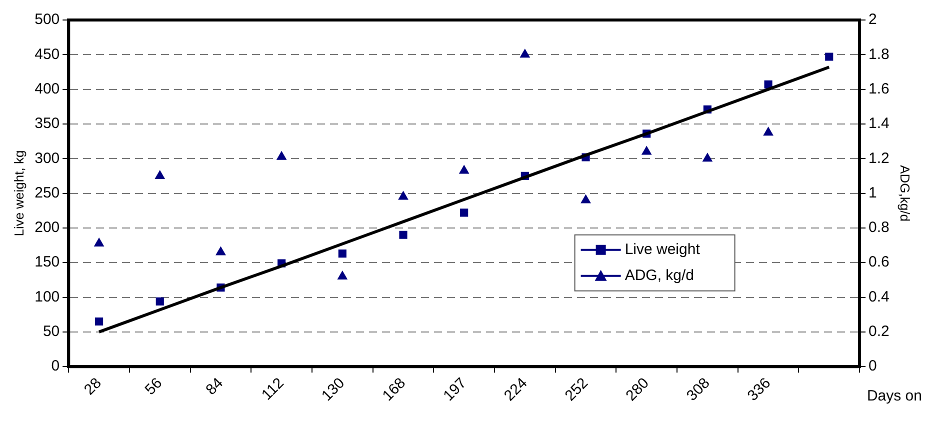 This screenshot has height=431, width=936. Describe the element at coordinates (47, 158) in the screenshot. I see `y-tick-label: 300` at that location.